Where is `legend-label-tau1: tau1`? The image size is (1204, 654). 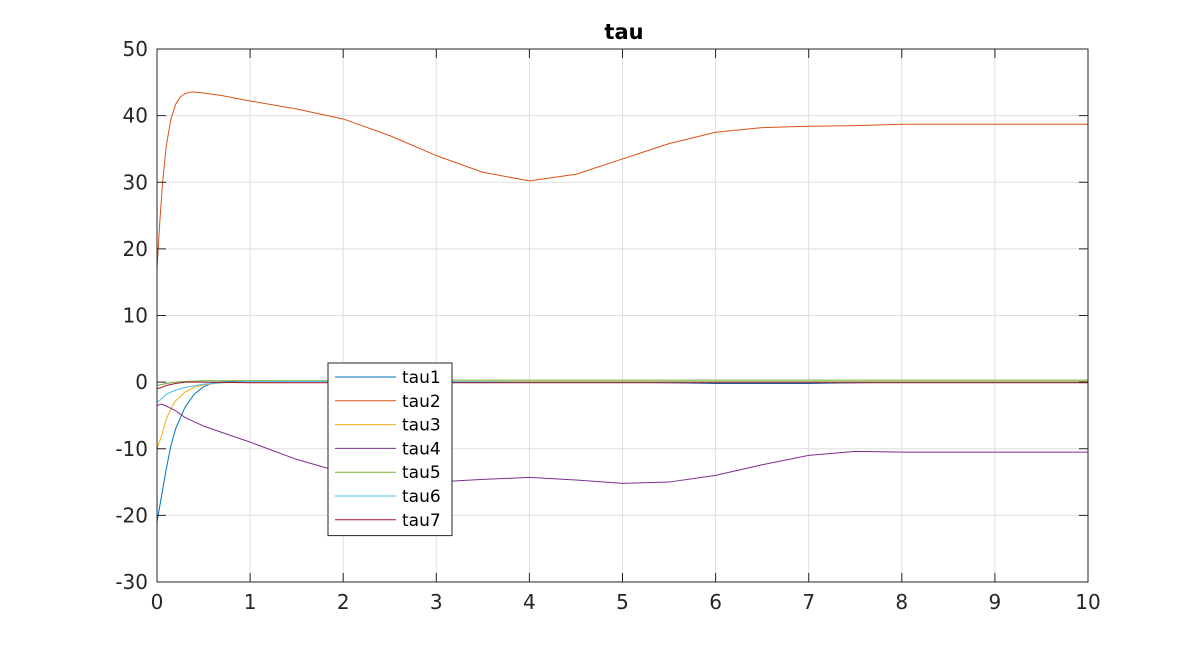
legend-label-tau1: tau1 is located at coordinates (421, 378).